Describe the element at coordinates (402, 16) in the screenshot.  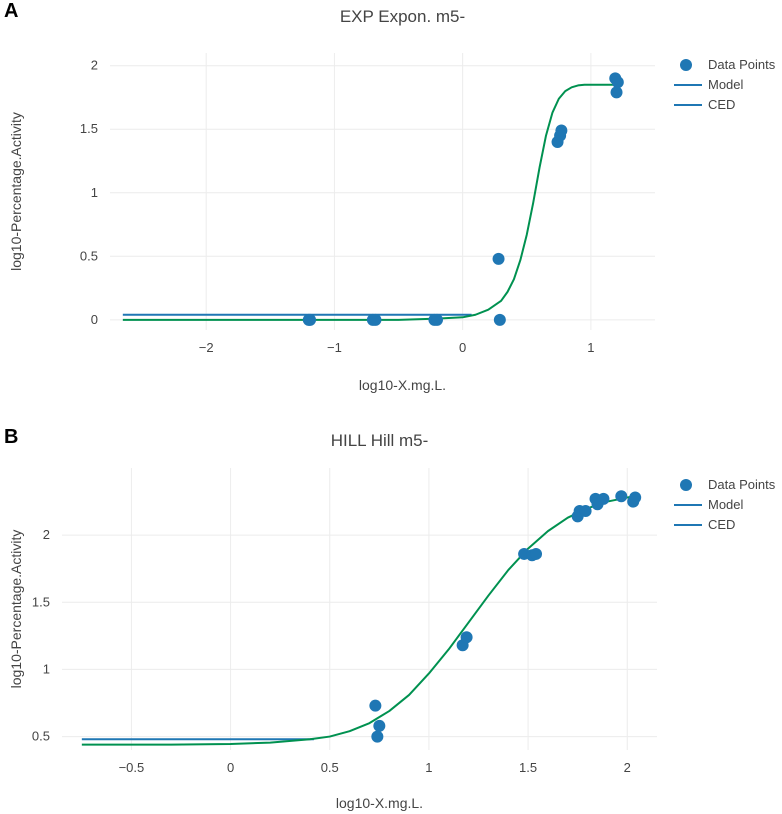
I see `chart-title: EXP Expon. m5-` at that location.